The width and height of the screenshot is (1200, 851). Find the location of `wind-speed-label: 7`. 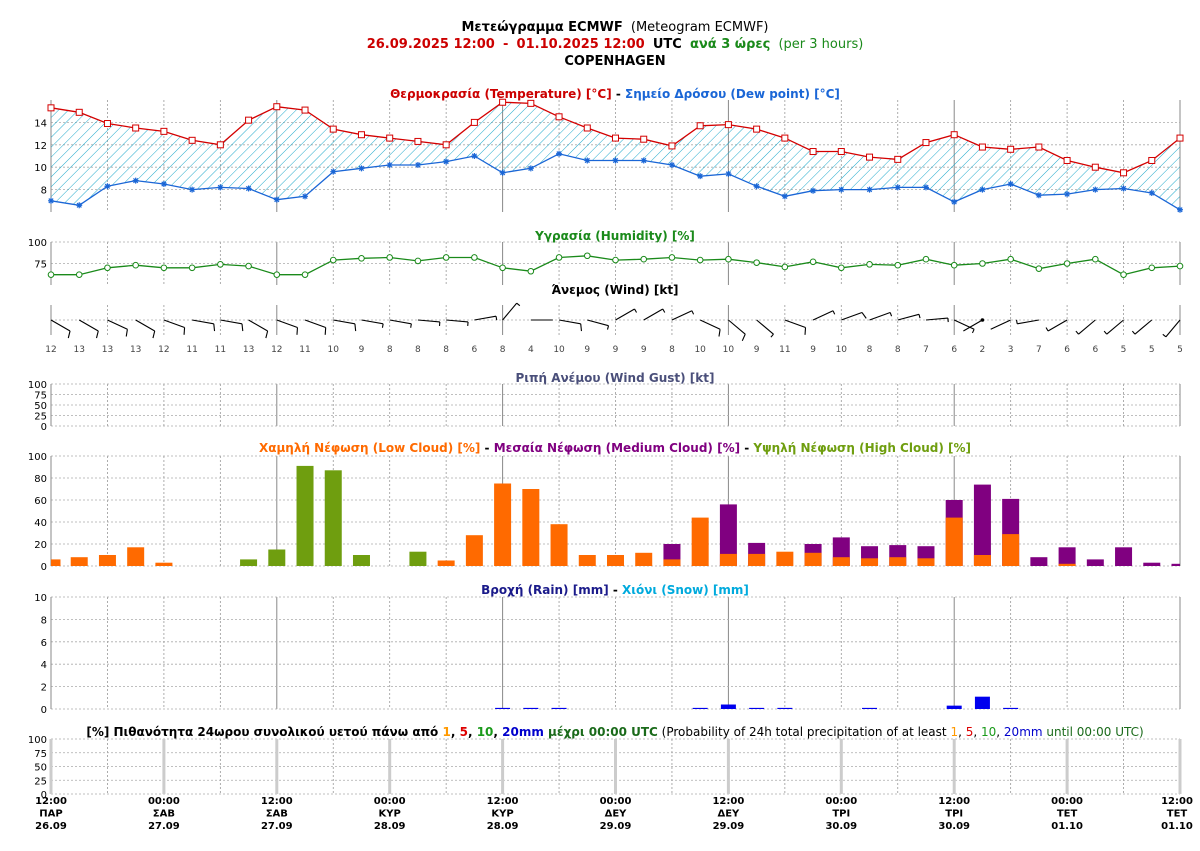

wind-speed-label: 7 is located at coordinates (1039, 350).